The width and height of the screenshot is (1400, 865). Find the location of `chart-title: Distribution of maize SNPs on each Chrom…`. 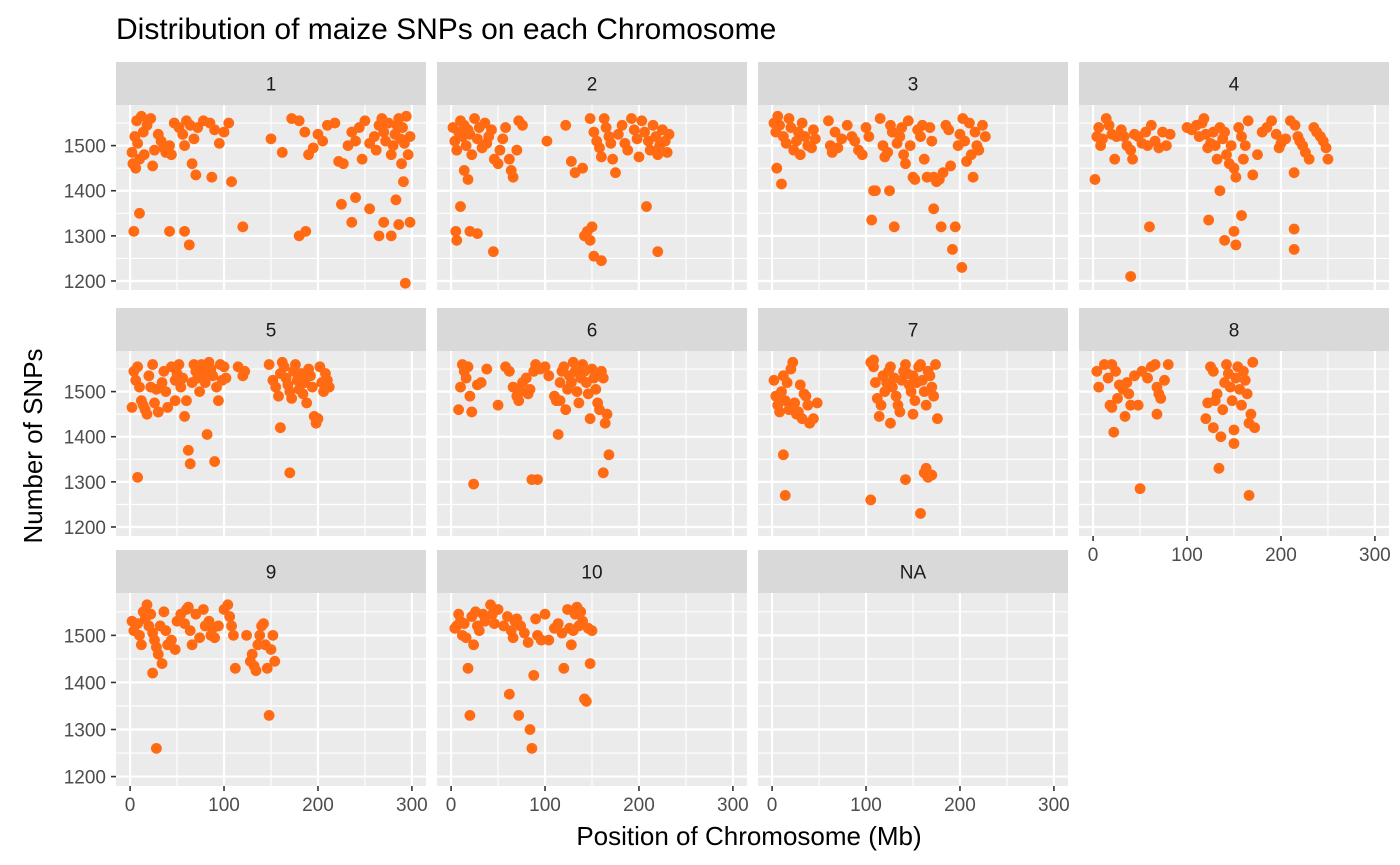

chart-title: Distribution of maize SNPs on each Chrom… is located at coordinates (446, 29).